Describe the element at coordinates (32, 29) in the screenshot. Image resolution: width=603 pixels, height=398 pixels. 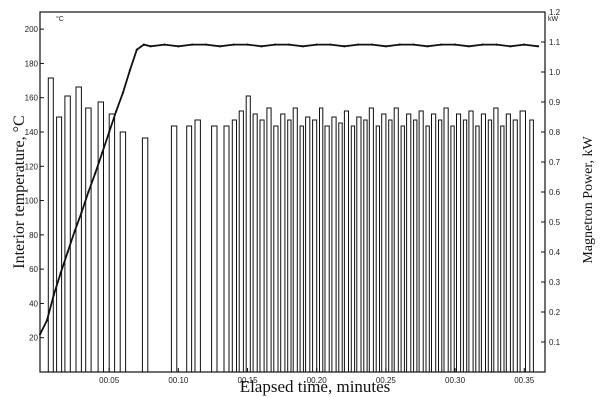
I see `y-tick-label: 200` at that location.